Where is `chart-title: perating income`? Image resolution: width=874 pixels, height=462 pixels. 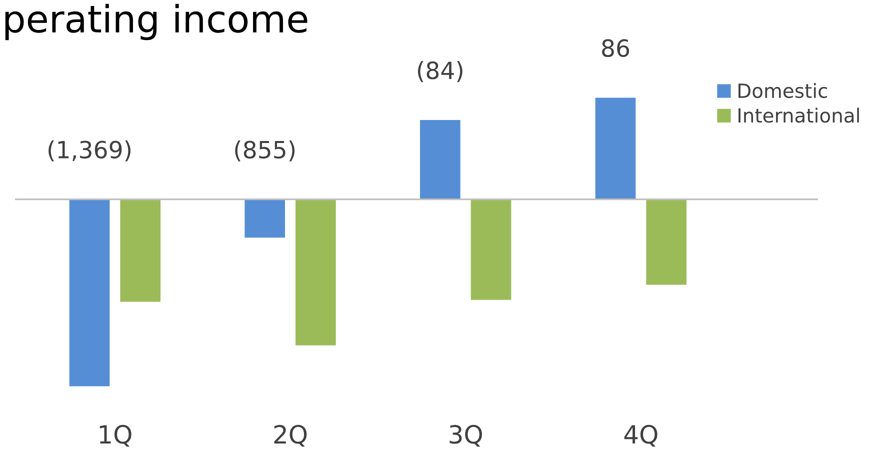
chart-title: perating income is located at coordinates (156, 22).